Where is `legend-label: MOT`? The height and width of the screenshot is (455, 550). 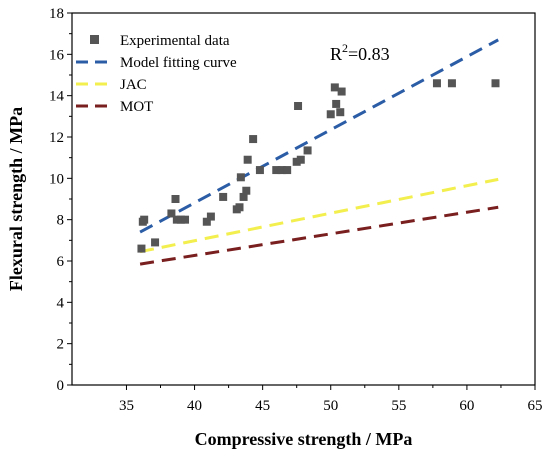
legend-label: MOT is located at coordinates (136, 107).